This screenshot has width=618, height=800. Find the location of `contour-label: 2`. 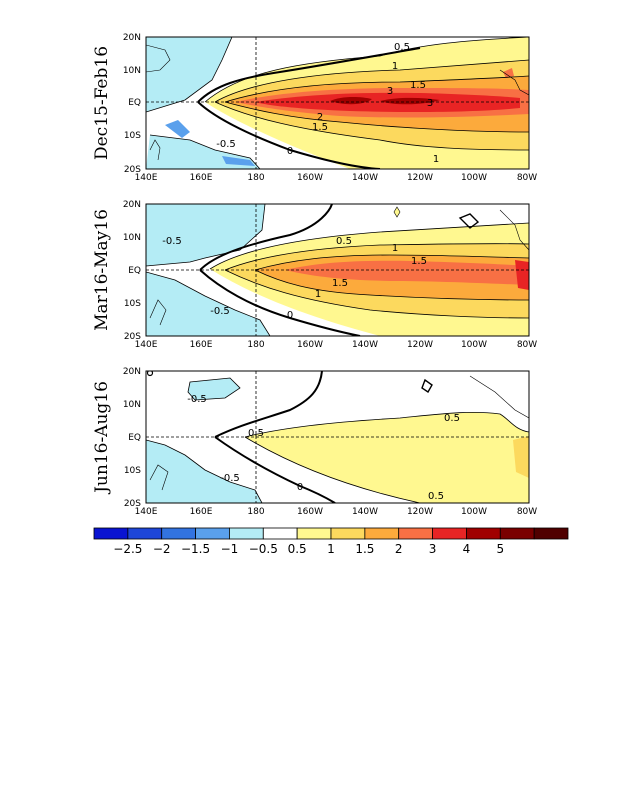

contour-label: 2 is located at coordinates (320, 117).